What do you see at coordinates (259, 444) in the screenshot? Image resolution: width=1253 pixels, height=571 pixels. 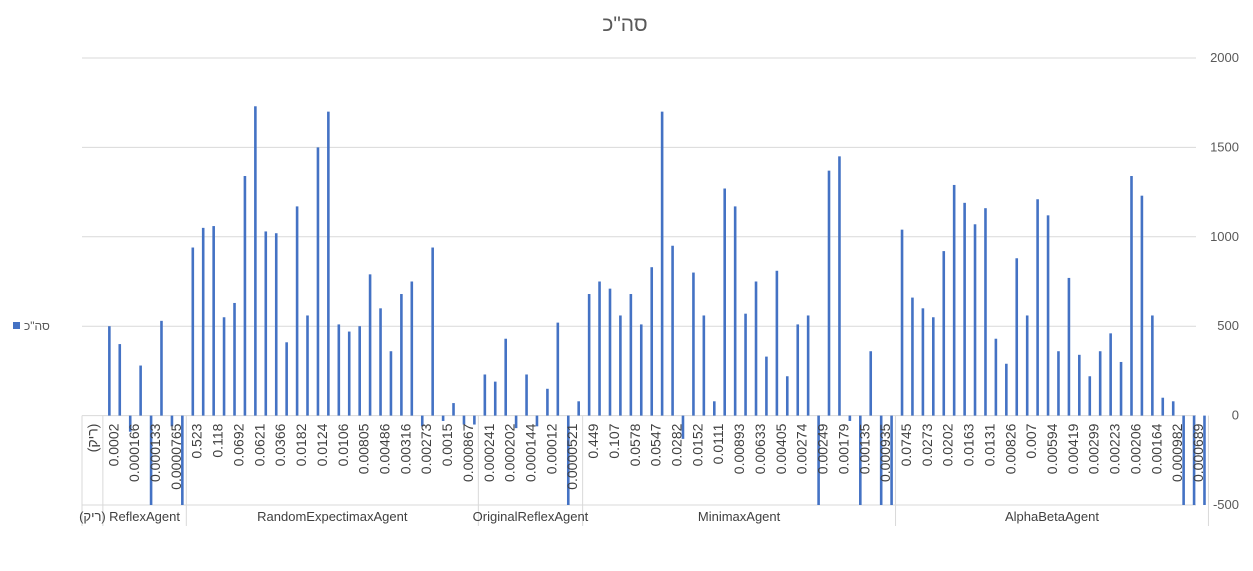 I see `x-tick-label: 0.0621` at bounding box center [259, 444].